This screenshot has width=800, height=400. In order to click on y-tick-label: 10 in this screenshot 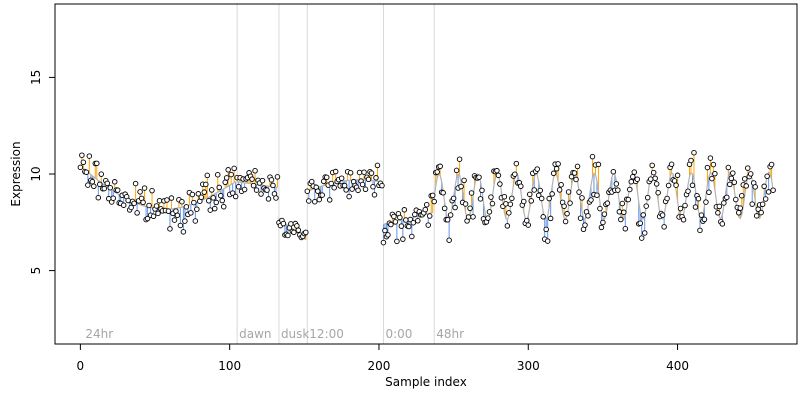, I will do `click(36, 173)`.